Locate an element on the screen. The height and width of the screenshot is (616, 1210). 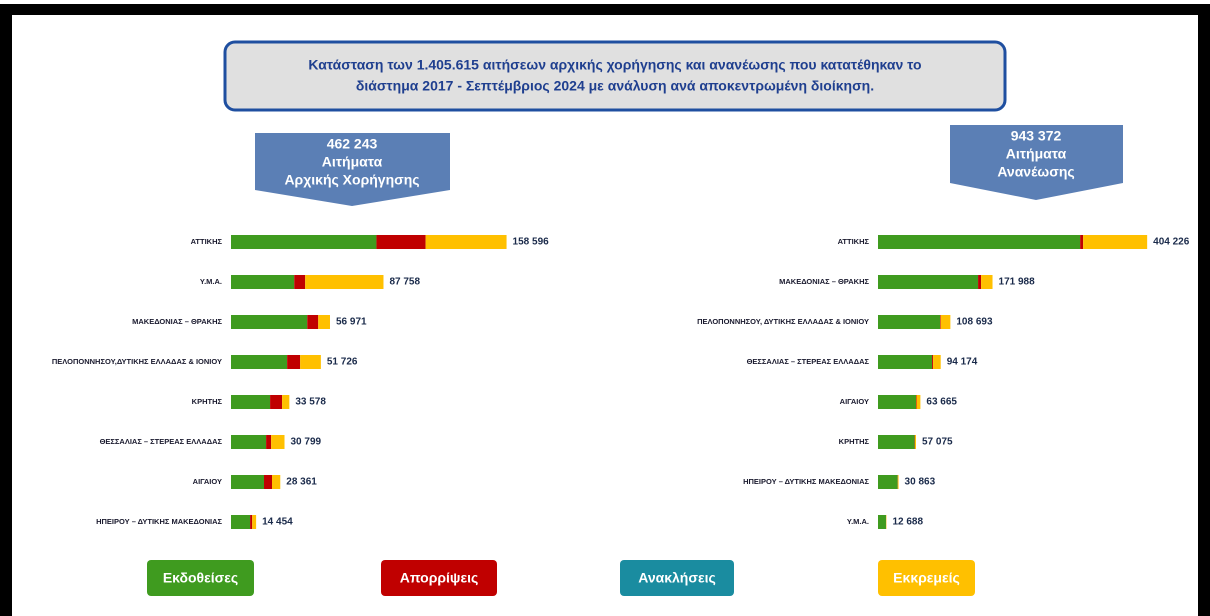
total-label: 28 361 is located at coordinates (301, 482).